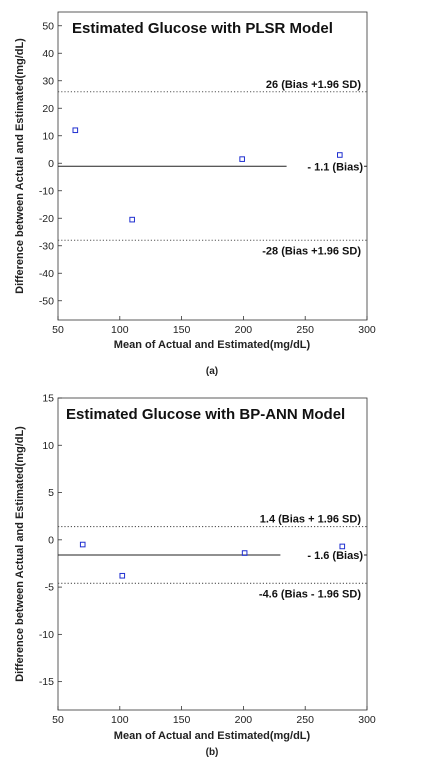 Image resolution: width=428 pixels, height=762 pixels. I want to click on y-tick-label: -20, so click(46, 219).